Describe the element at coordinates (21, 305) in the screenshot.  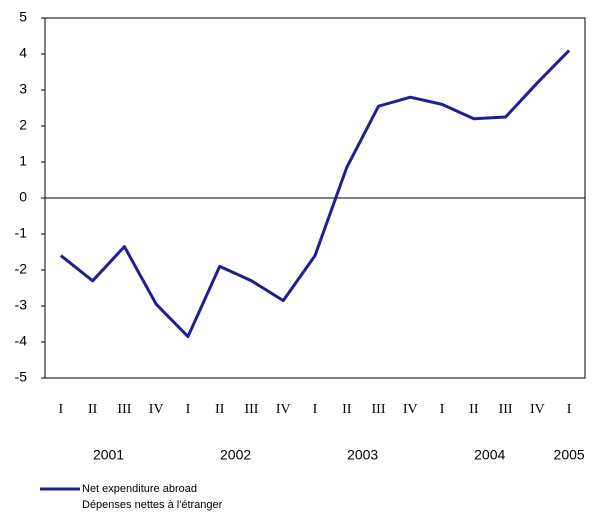
I see `y-tick-label: -3` at that location.